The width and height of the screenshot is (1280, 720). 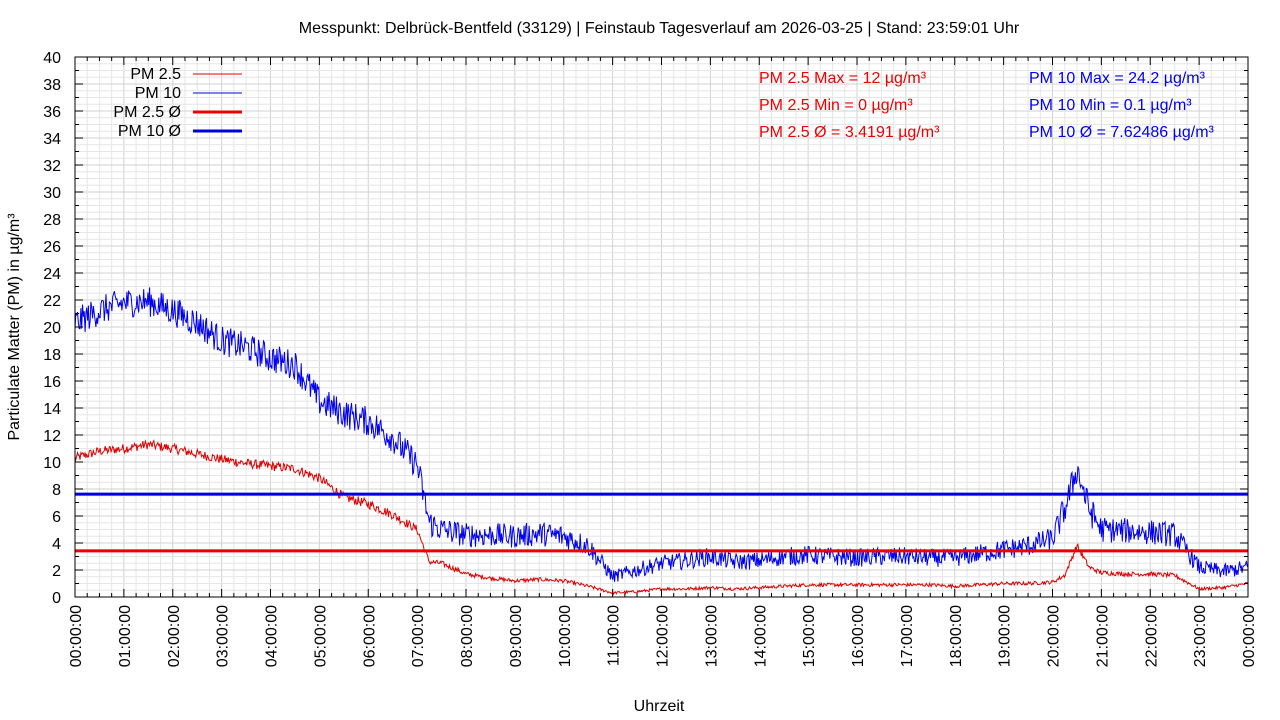 What do you see at coordinates (155, 74) in the screenshot?
I see `legend-label-pm25: PM 2.5` at bounding box center [155, 74].